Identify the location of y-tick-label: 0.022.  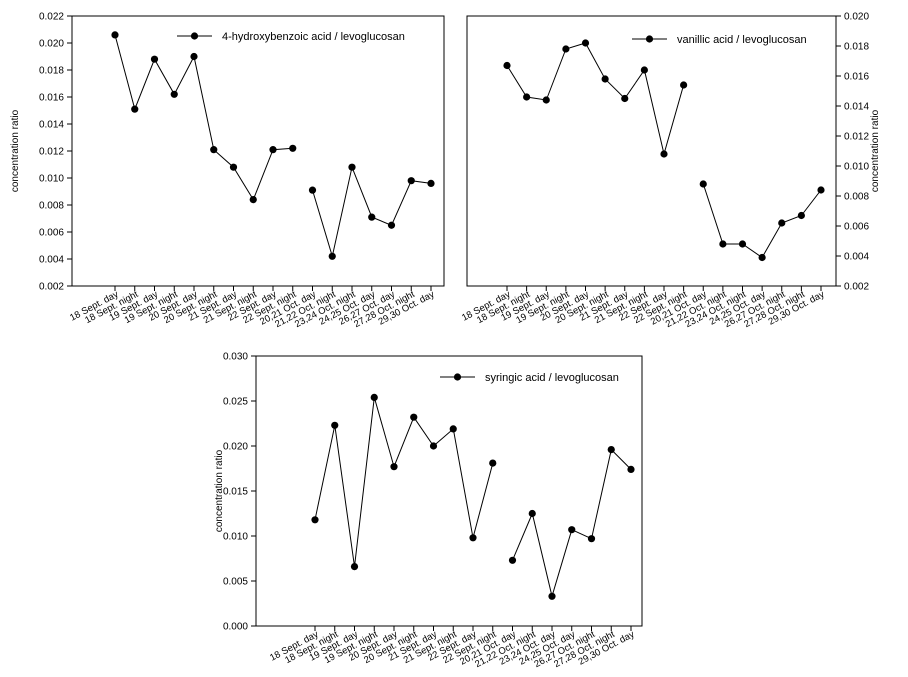
(51, 17).